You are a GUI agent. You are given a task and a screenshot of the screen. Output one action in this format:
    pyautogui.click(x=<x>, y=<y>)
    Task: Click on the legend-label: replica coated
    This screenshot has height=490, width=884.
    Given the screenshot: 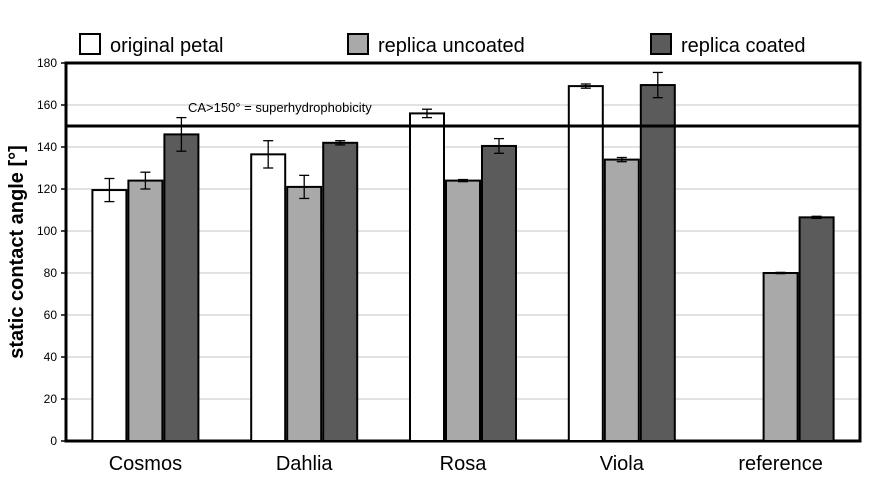 What is the action you would take?
    pyautogui.click(x=743, y=46)
    